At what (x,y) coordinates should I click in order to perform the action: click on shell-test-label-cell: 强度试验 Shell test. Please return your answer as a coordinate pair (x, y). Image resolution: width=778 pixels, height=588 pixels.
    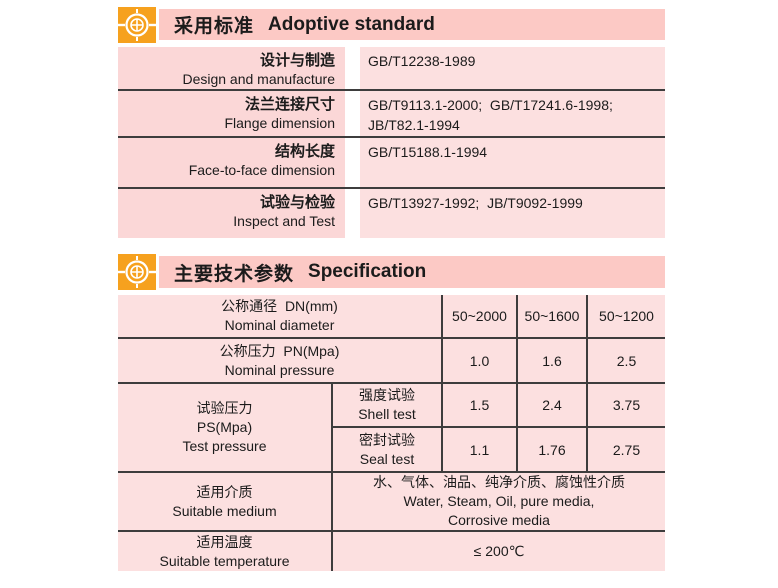
    Looking at the image, I should click on (386, 405).